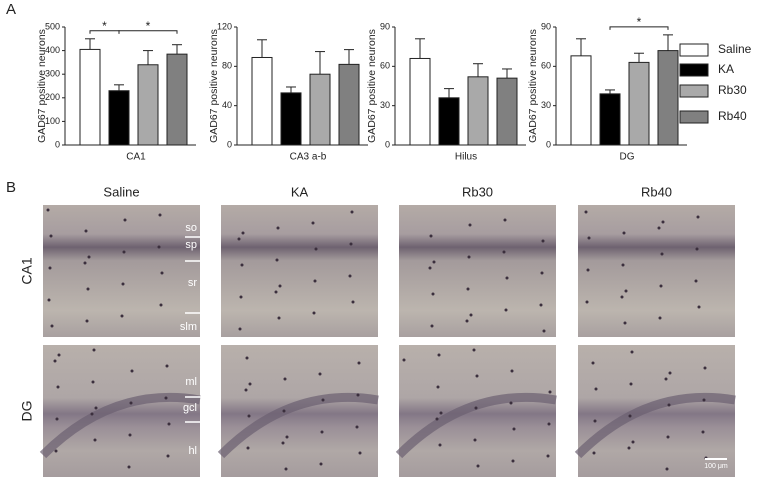  Describe the element at coordinates (639, 28) in the screenshot. I see `significance-bracket` at that location.